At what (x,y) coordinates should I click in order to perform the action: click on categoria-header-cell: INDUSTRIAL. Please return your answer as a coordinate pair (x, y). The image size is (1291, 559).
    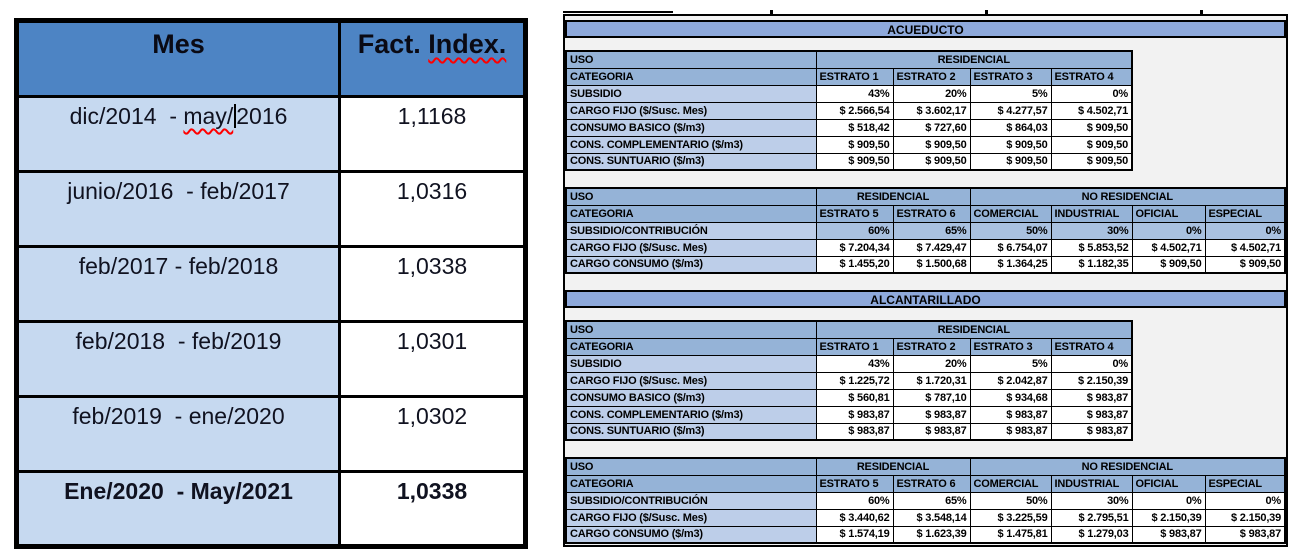
    Looking at the image, I should click on (1091, 213).